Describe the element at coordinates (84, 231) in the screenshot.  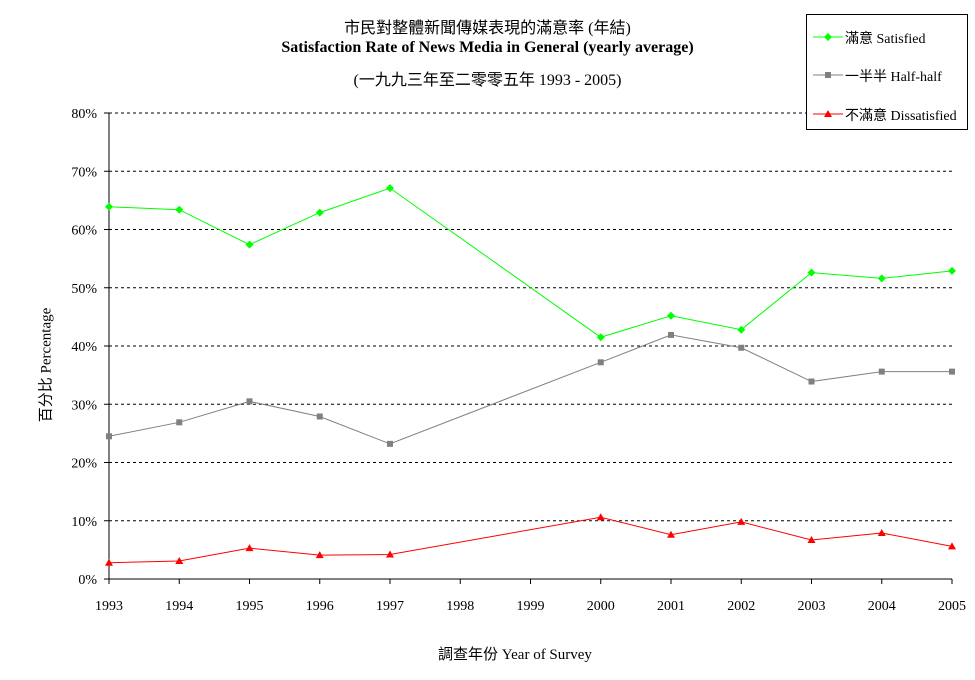
I see `y-tick-label: 60%` at that location.